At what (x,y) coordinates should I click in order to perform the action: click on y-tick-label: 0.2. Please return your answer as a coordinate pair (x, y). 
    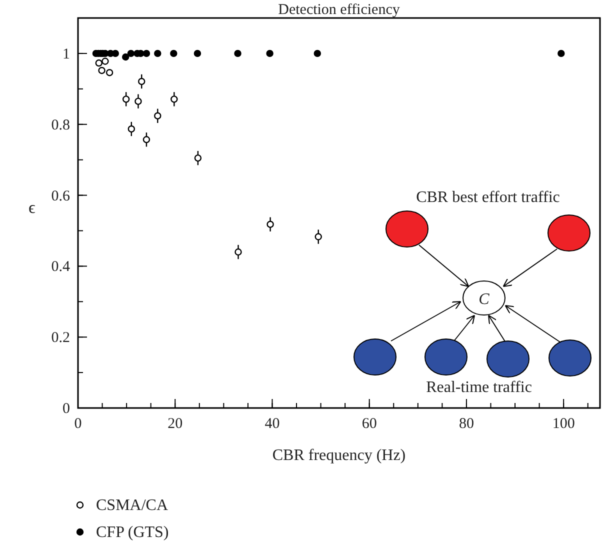
    Looking at the image, I should click on (60, 338).